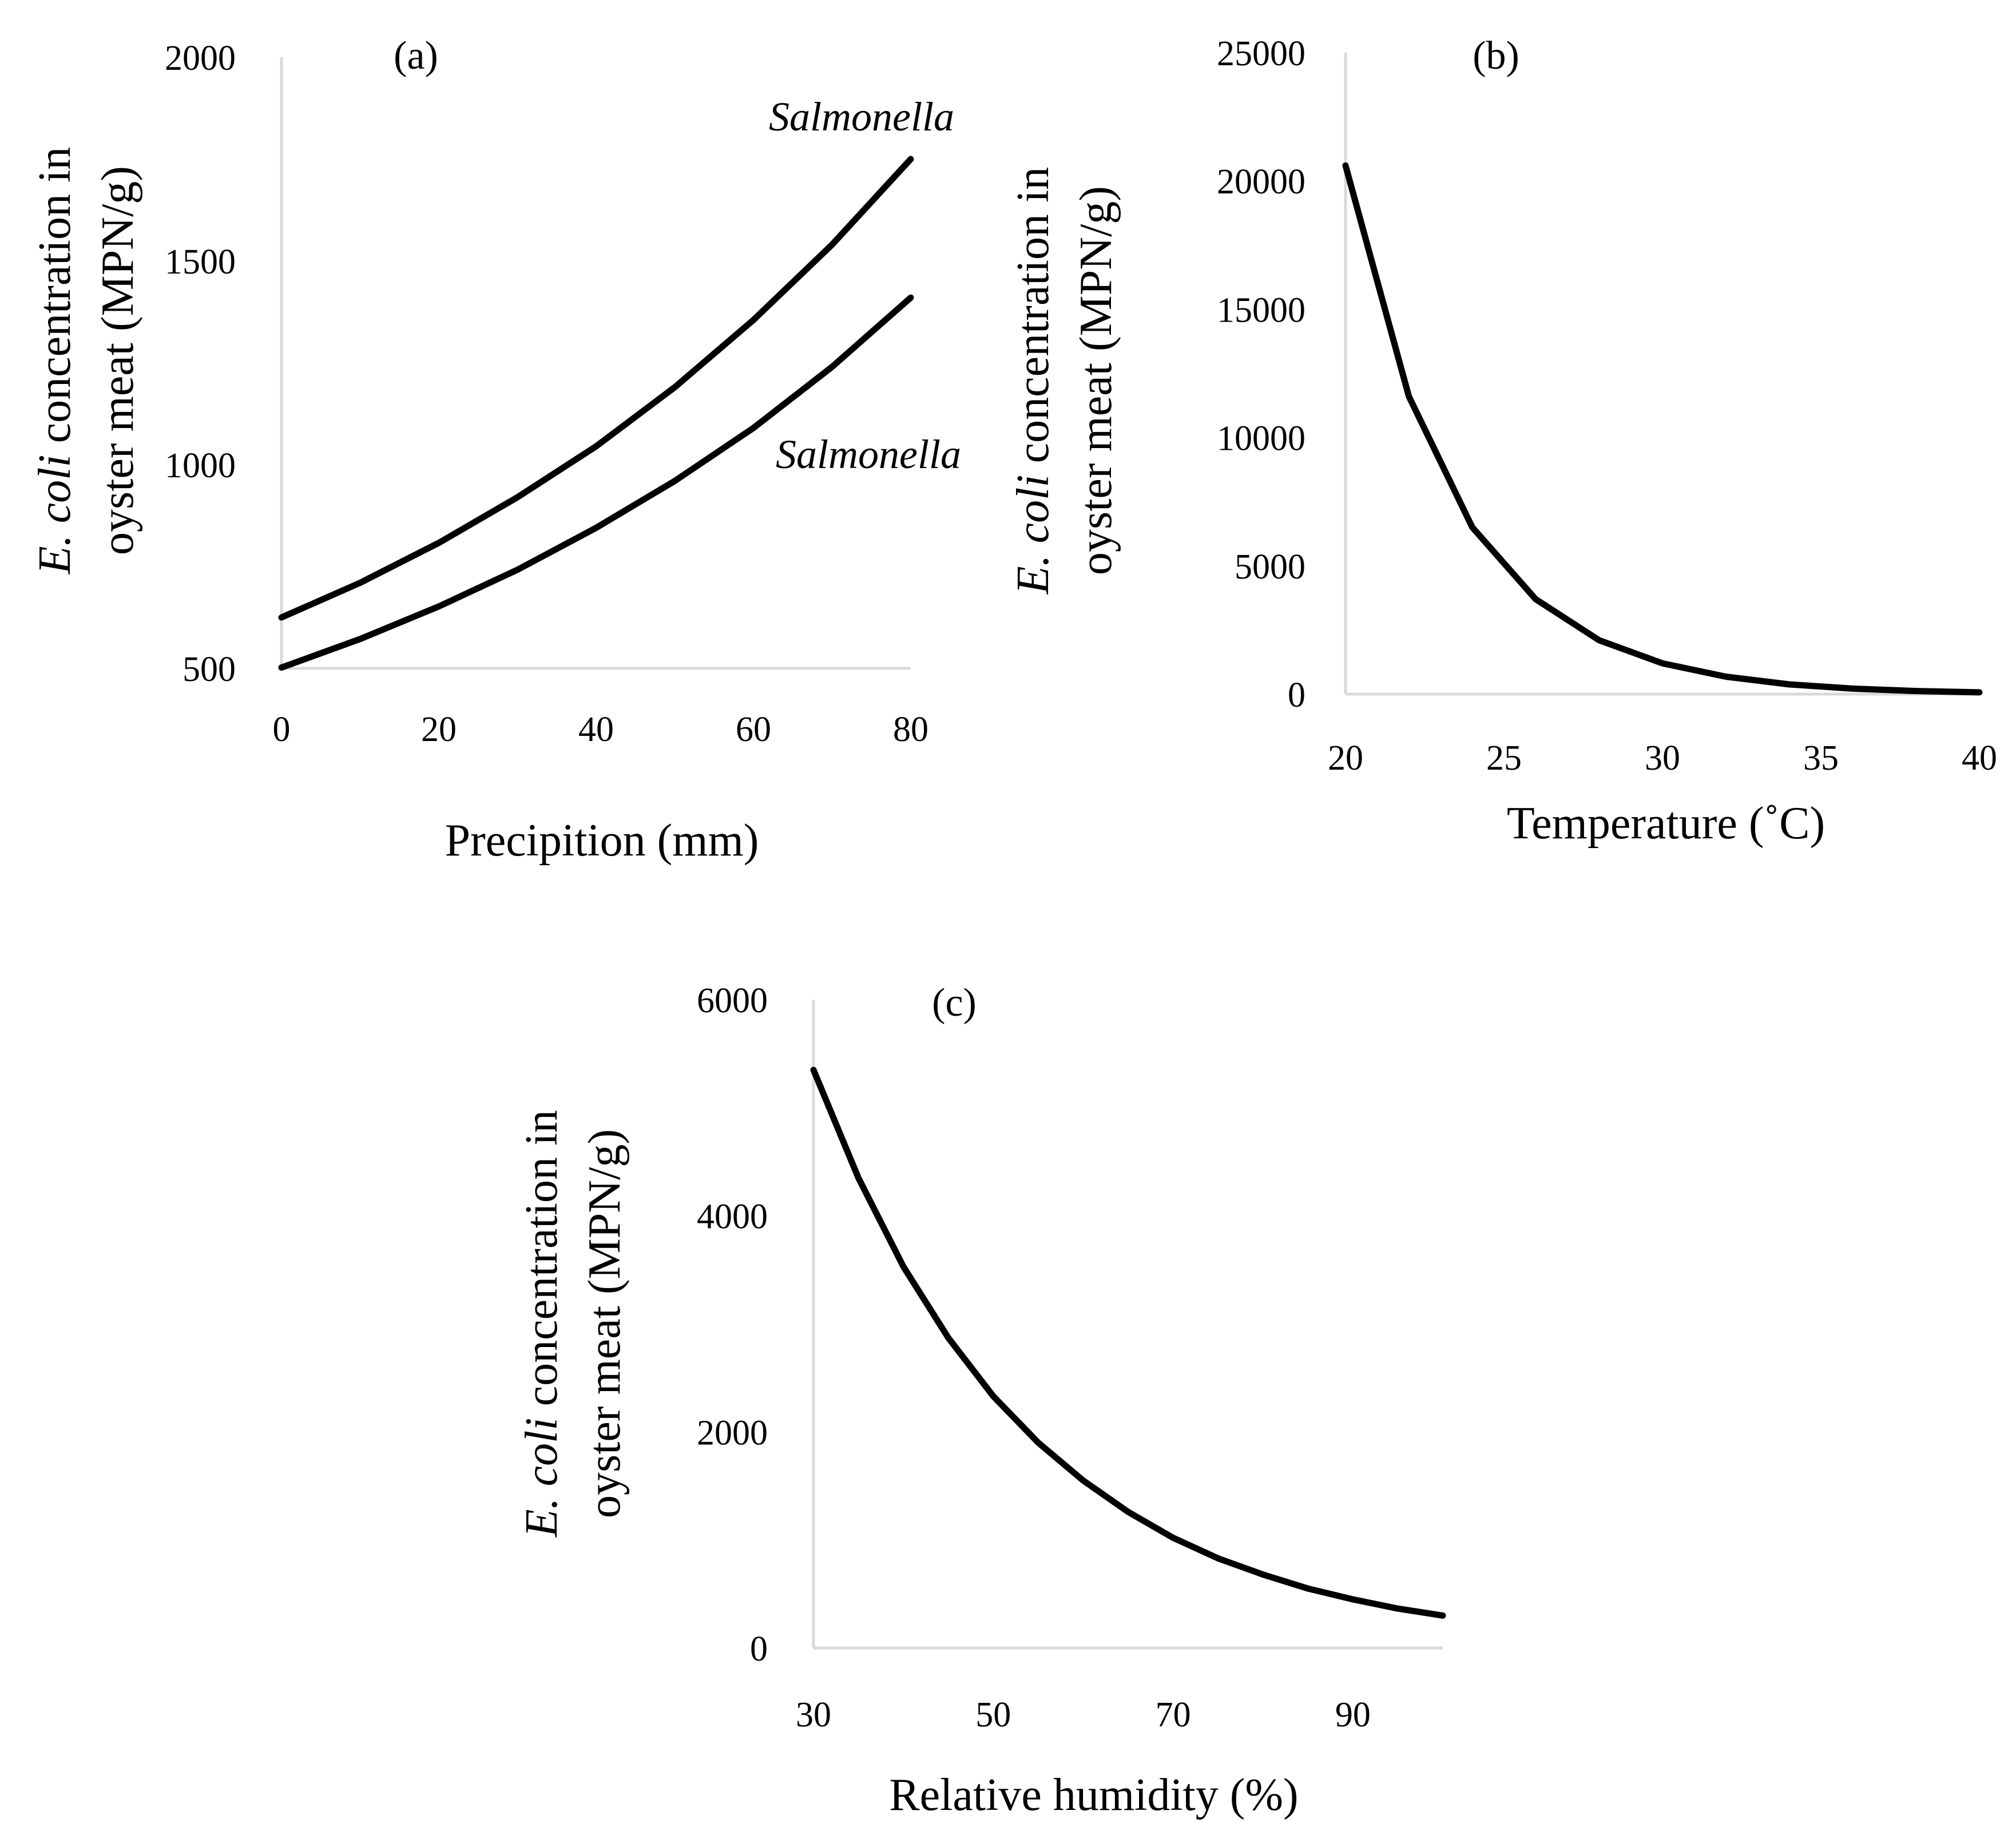 The height and width of the screenshot is (1842, 2016). What do you see at coordinates (1821, 758) in the screenshot?
I see `x-tick-label: 35` at bounding box center [1821, 758].